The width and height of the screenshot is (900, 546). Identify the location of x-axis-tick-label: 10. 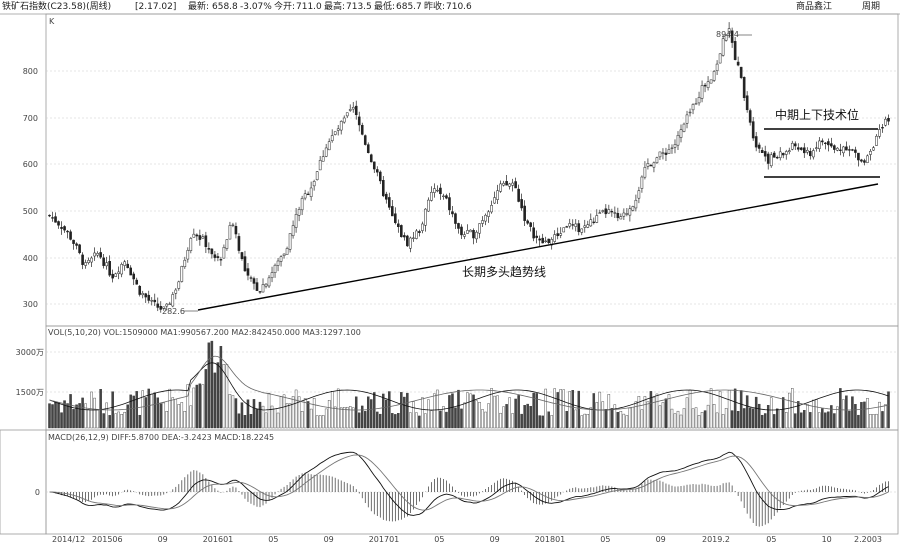
(827, 539).